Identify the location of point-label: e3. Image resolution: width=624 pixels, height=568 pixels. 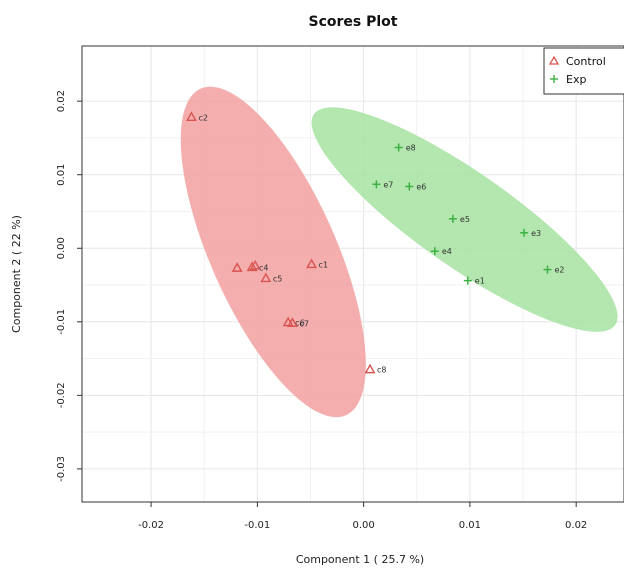
(536, 233).